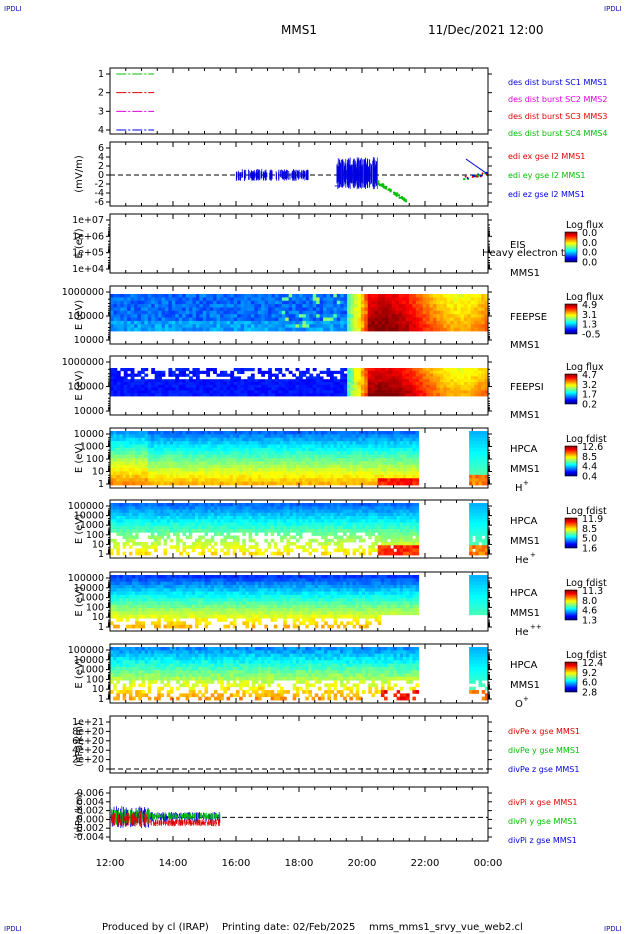  Describe the element at coordinates (101, 93) in the screenshot. I see `des_burst-ytick-label: 2` at that location.